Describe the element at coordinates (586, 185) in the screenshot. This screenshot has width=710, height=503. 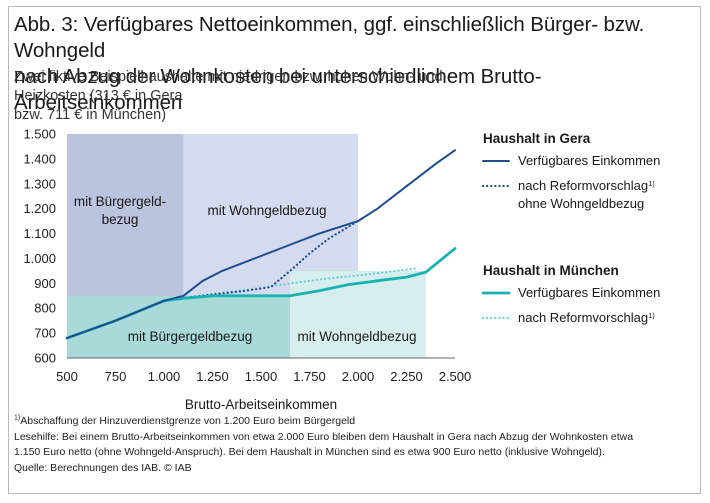
I see `legend-label-1-2-line-1: nach Reformvorschlag1)` at that location.